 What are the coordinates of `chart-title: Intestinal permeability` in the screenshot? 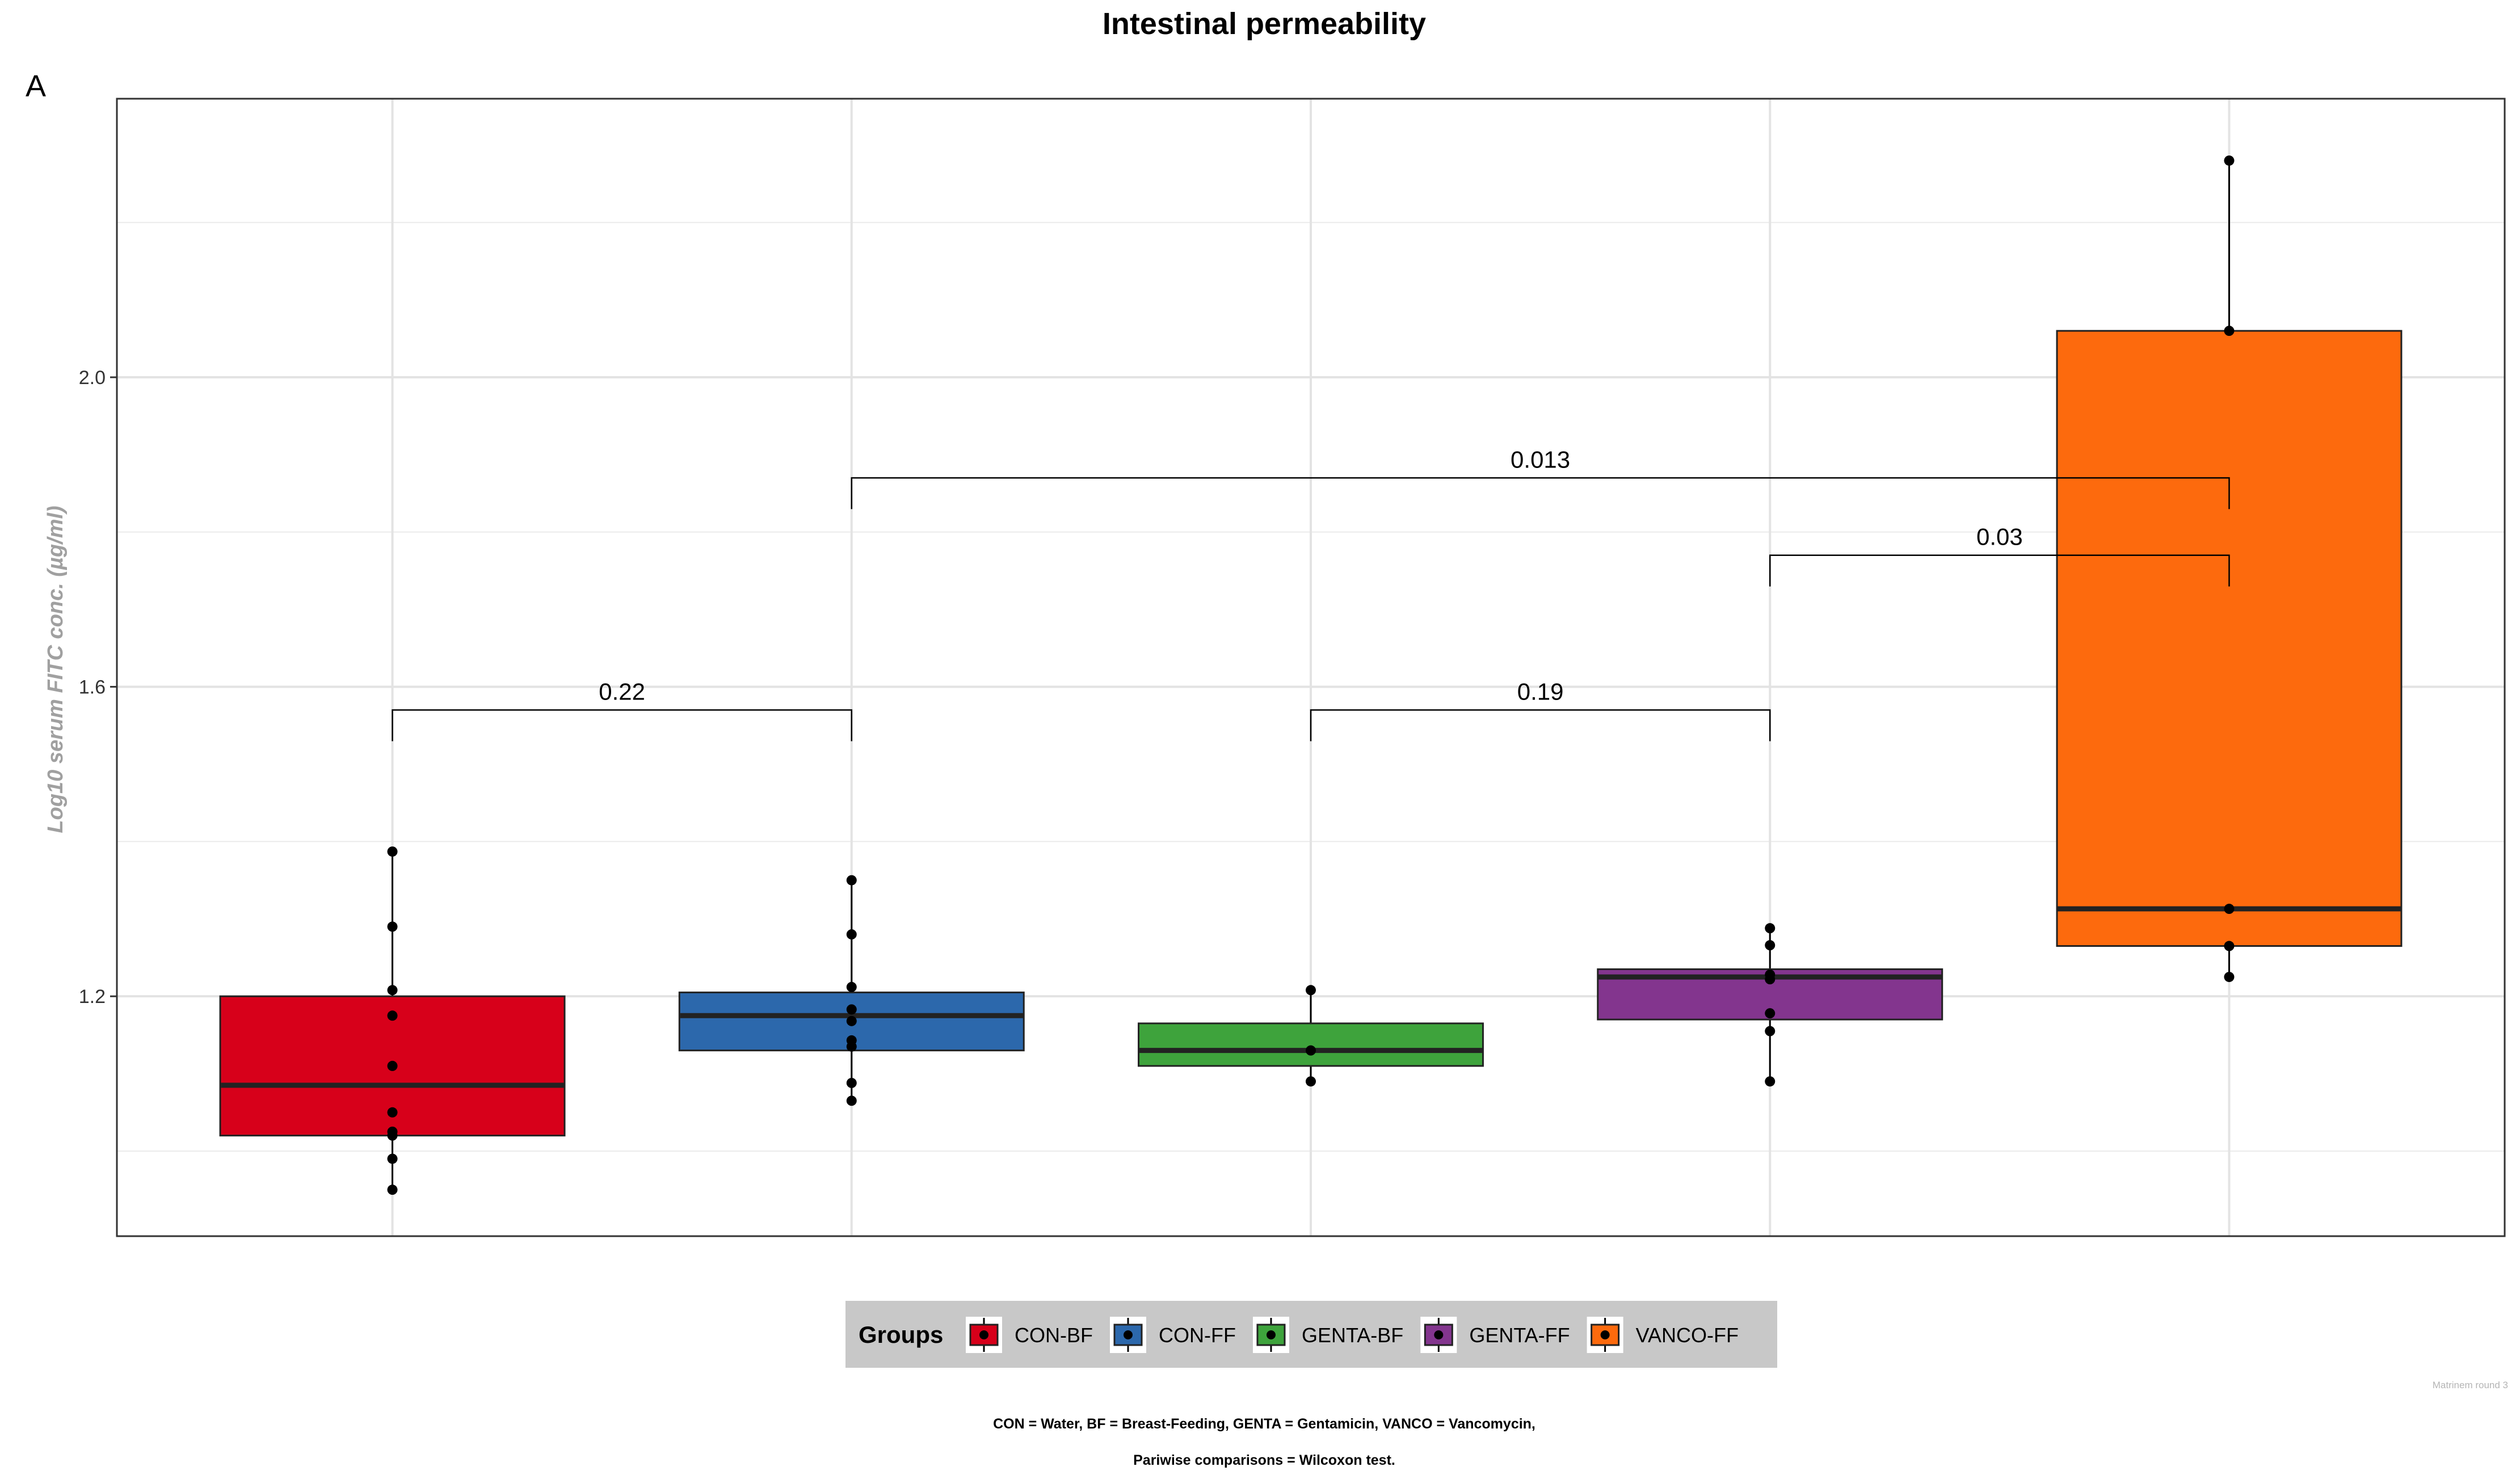 It's located at (1264, 24).